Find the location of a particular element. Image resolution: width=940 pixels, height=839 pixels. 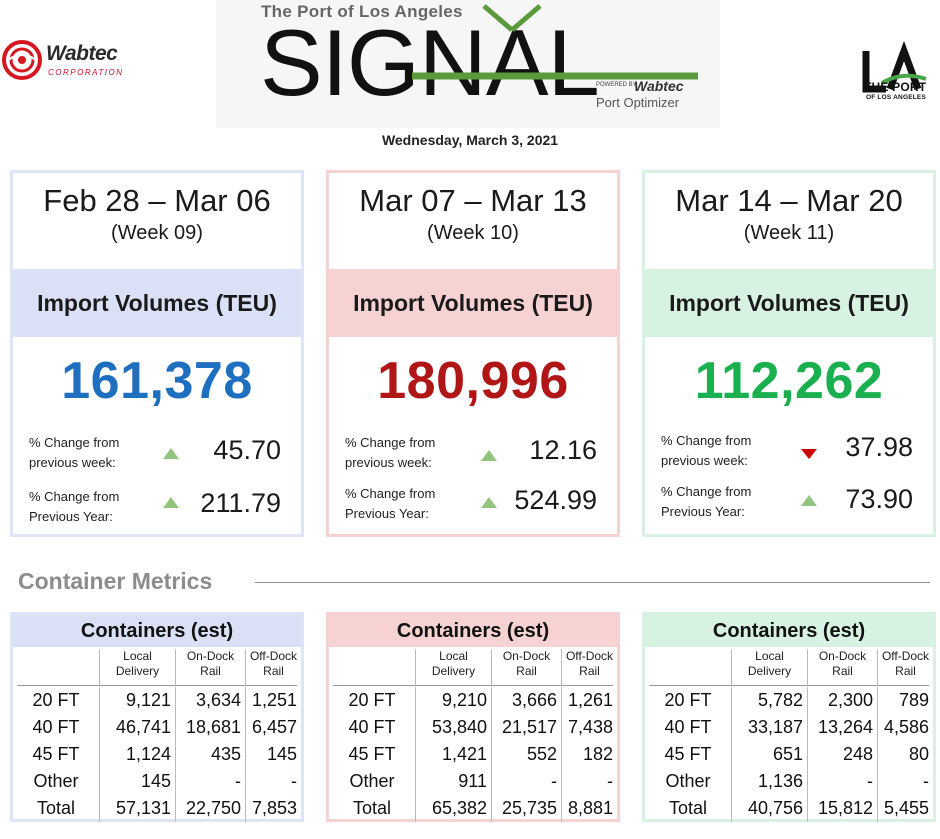

table-cell: 6,457 is located at coordinates (273, 727).